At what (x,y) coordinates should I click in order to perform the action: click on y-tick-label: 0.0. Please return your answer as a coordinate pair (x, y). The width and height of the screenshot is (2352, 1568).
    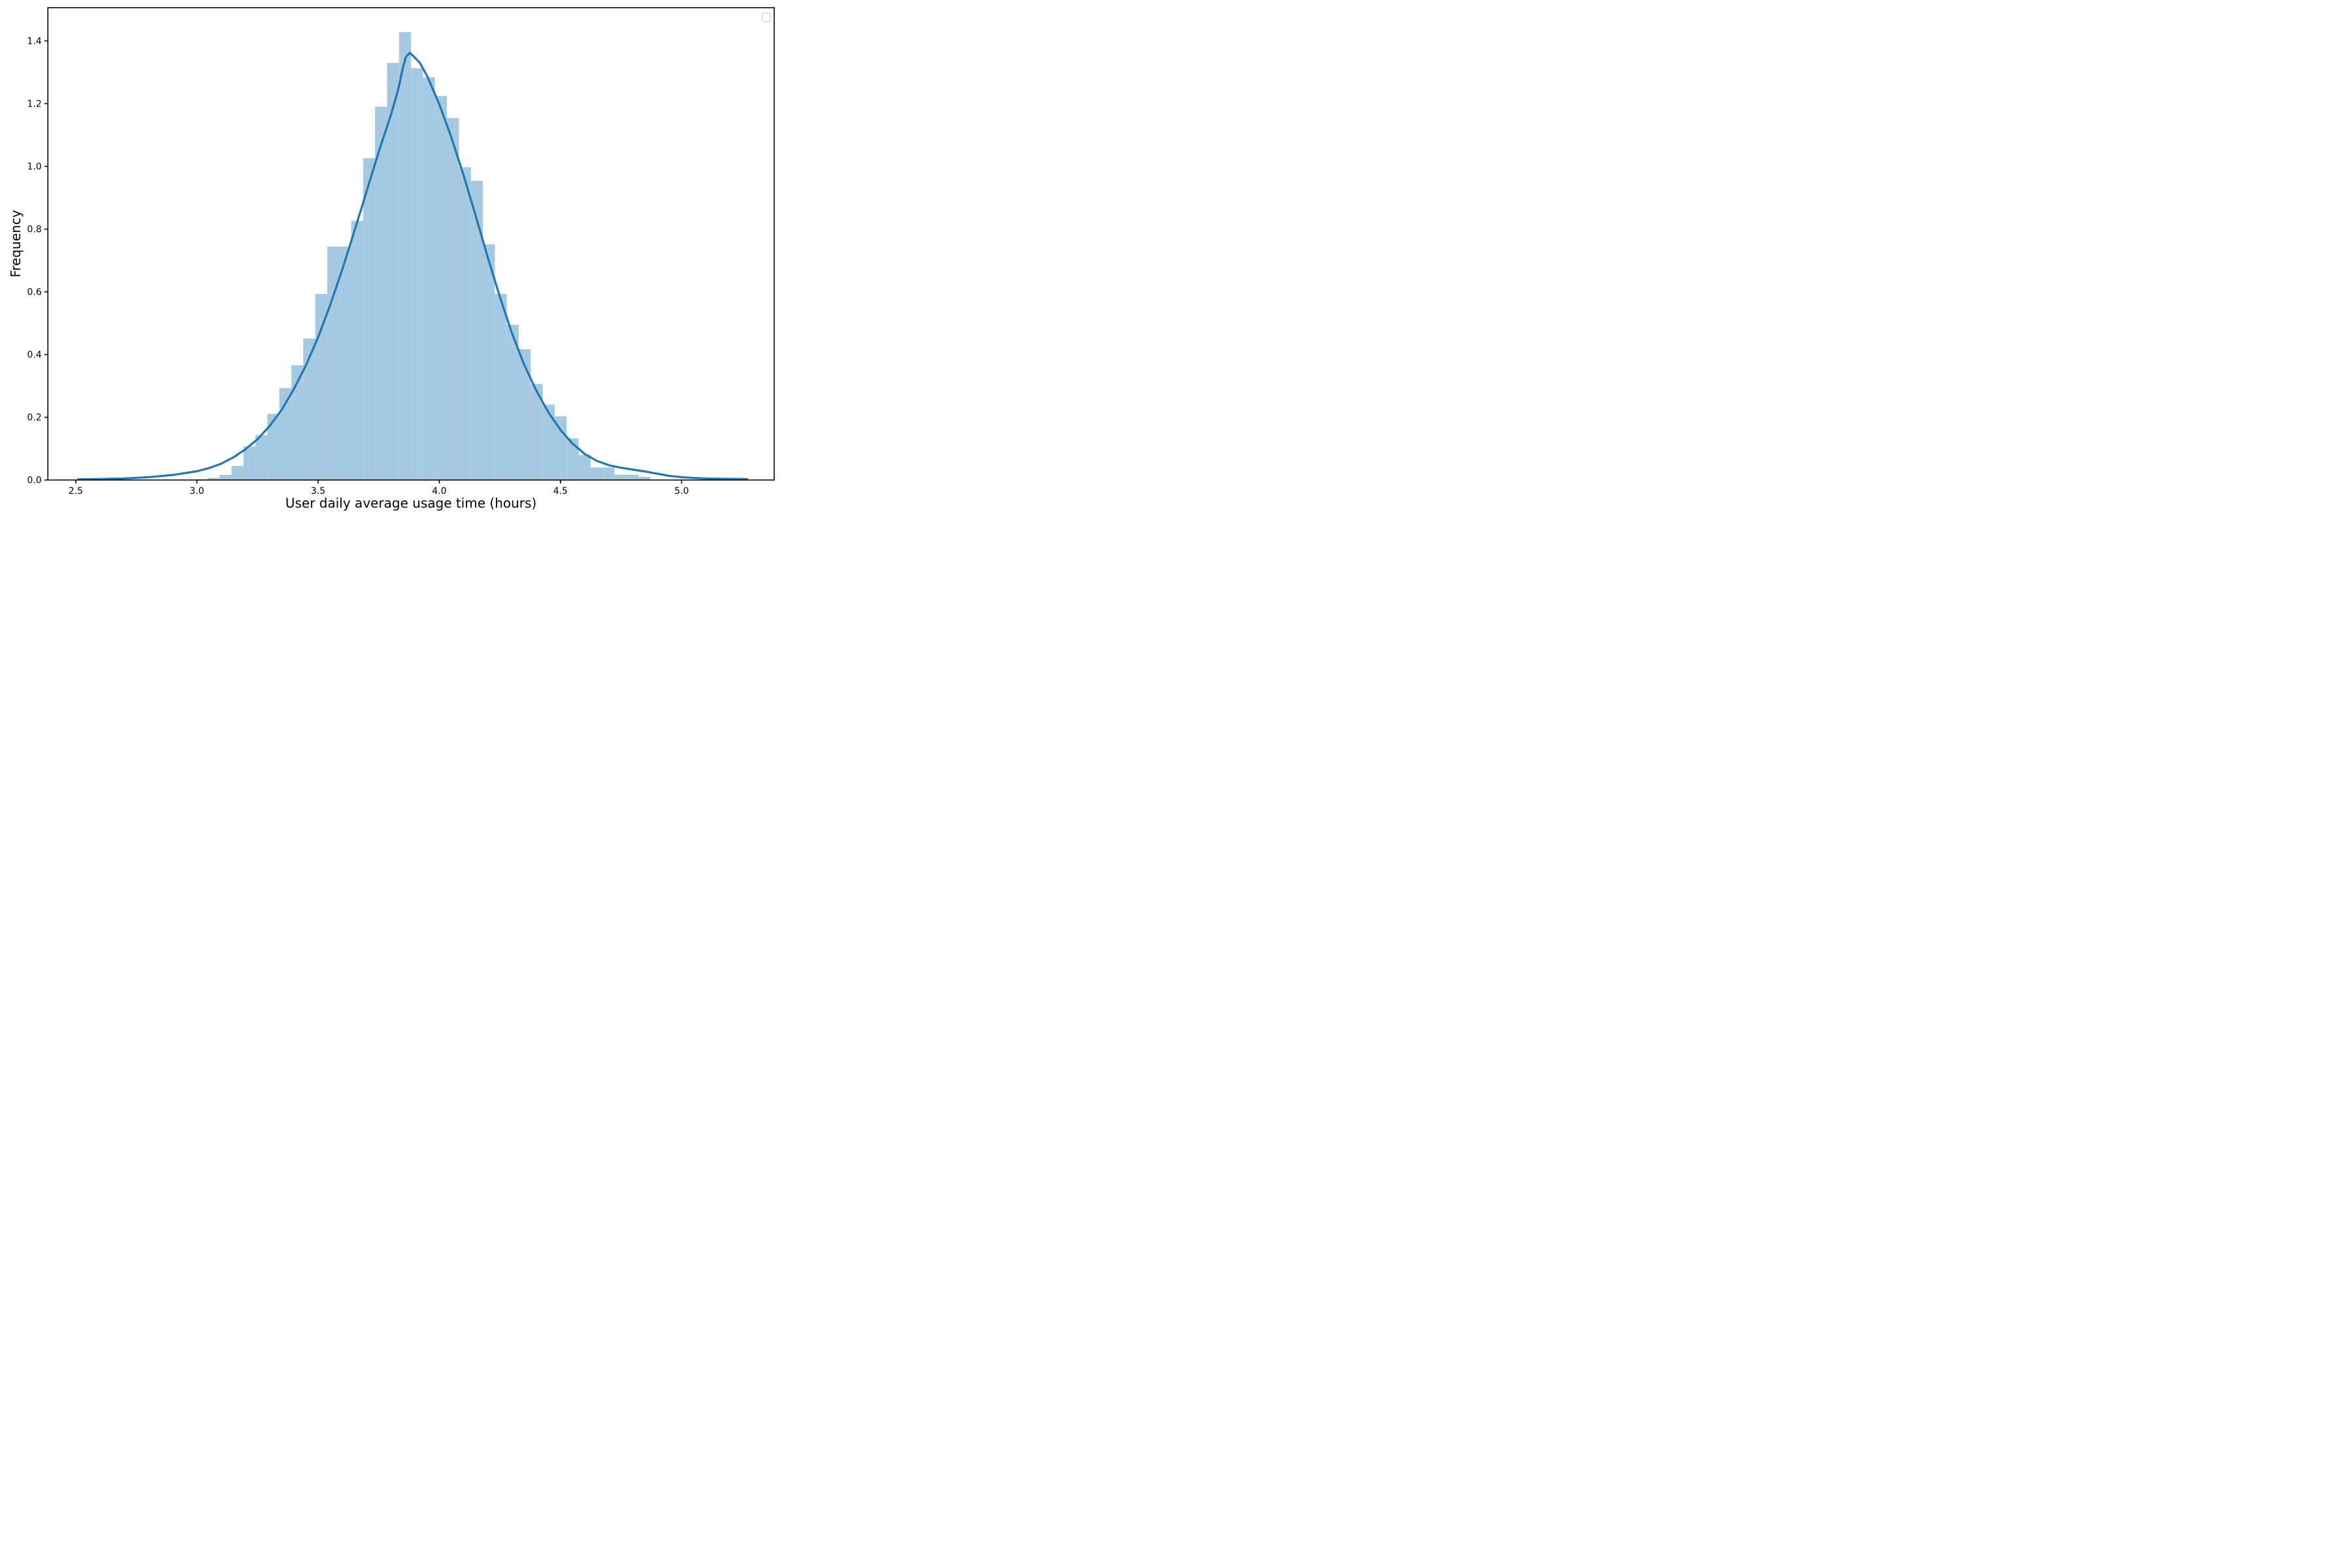
    Looking at the image, I should click on (34, 481).